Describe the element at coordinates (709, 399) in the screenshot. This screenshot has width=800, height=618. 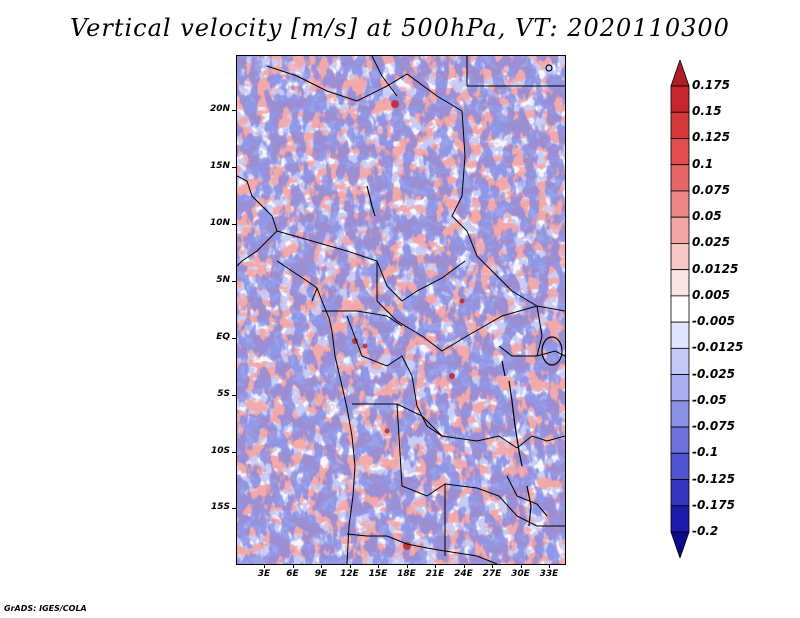
I see `colorbar-label: -0.05` at that location.